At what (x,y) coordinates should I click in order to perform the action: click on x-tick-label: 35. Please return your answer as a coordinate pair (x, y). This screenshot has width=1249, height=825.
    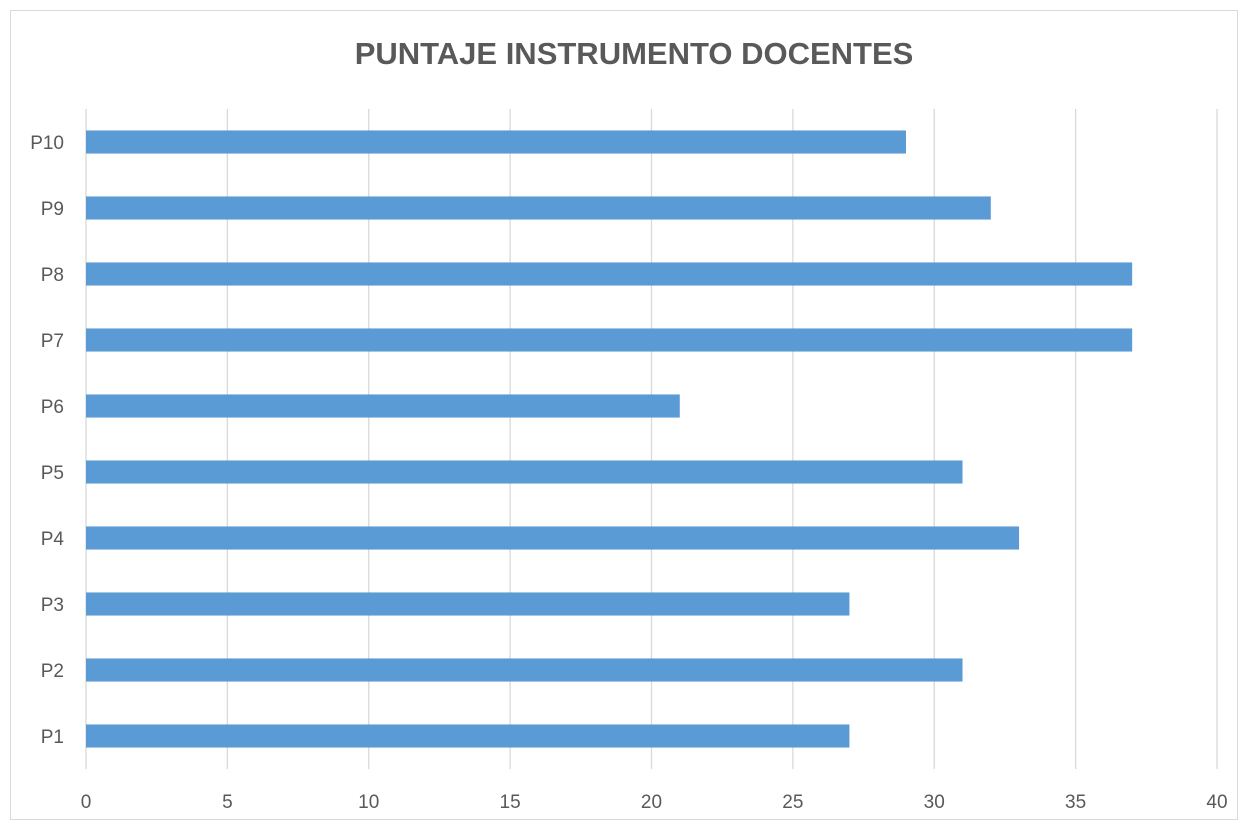
    Looking at the image, I should click on (1075, 802).